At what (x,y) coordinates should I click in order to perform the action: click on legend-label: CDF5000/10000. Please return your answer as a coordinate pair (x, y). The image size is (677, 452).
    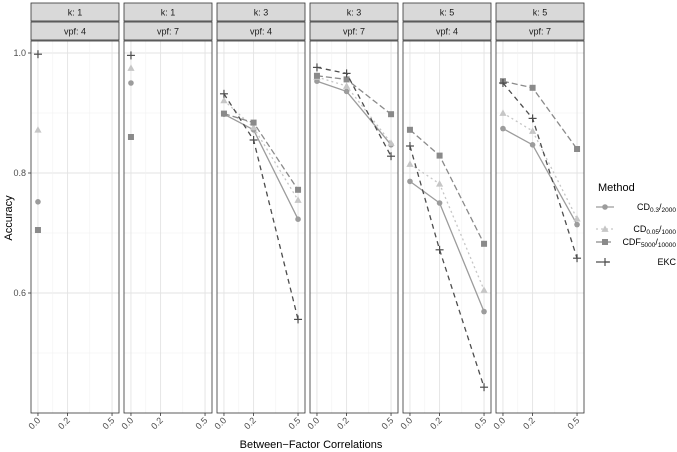
    Looking at the image, I should click on (649, 243).